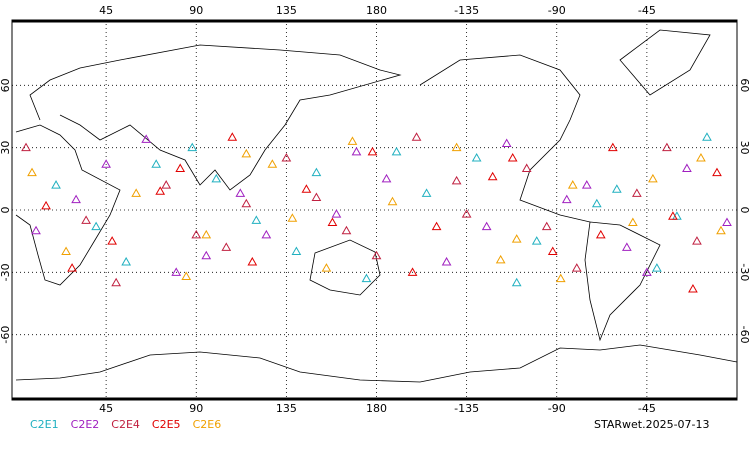  I want to click on x-tick-label-top: 90, so click(196, 10).